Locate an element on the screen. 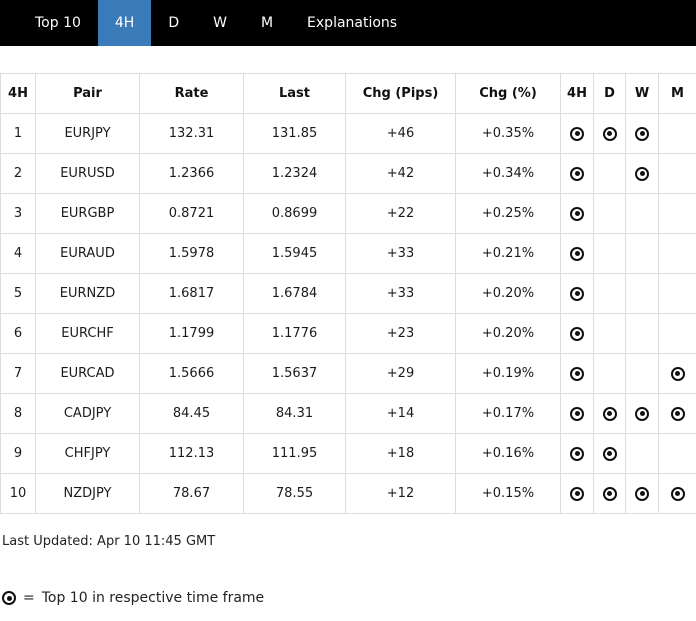 The height and width of the screenshot is (621, 696). rate-cell: 78.67 is located at coordinates (191, 493).